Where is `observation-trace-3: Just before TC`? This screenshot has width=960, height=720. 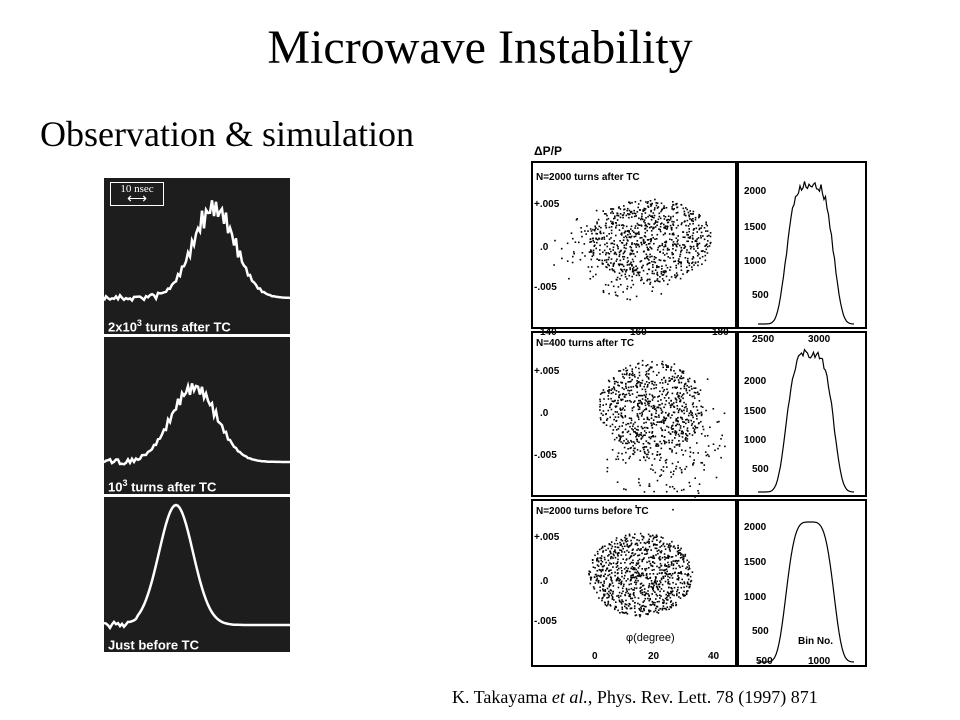
observation-trace-3: Just before TC is located at coordinates (197, 574).